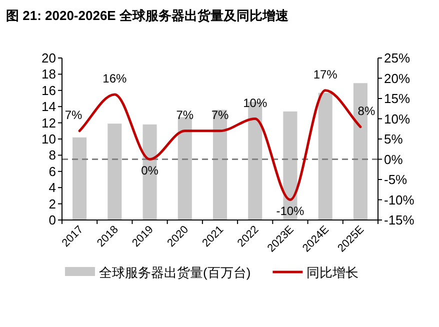  What do you see at coordinates (49, 58) in the screenshot?
I see `y-tick-label: 20` at bounding box center [49, 58].